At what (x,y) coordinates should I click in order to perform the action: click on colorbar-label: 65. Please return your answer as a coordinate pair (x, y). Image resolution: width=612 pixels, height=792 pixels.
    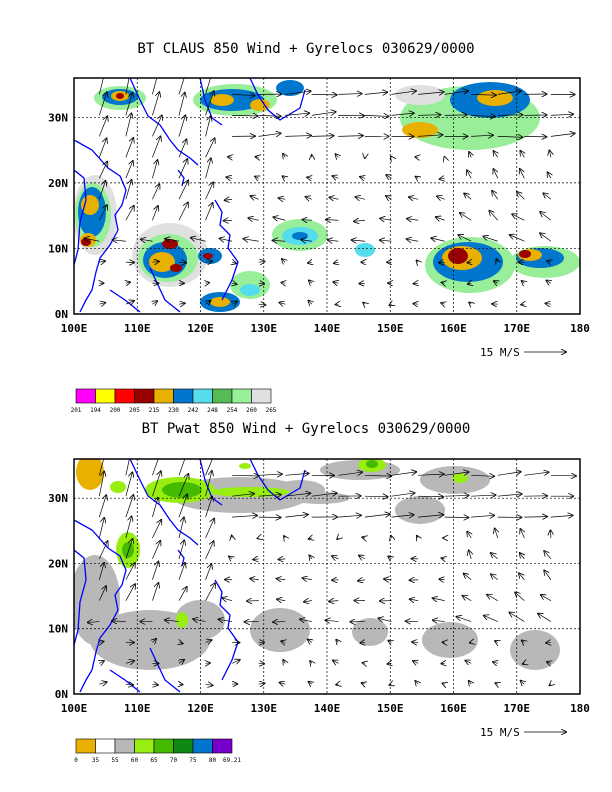
    Looking at the image, I should click on (154, 760).